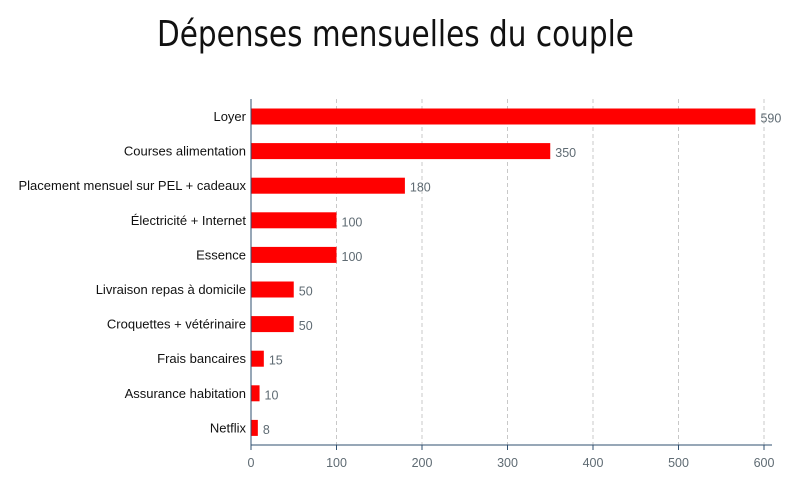  I want to click on x-tick-label: 400, so click(593, 463).